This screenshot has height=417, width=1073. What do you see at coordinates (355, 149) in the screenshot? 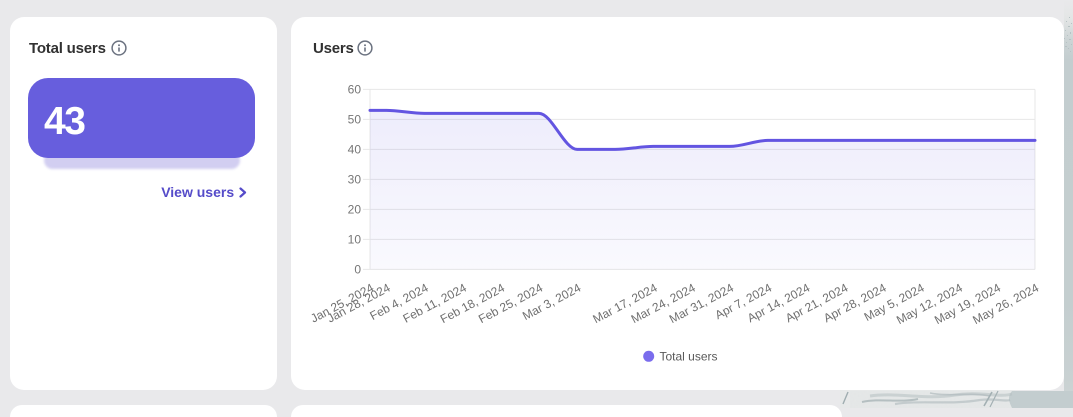
I see `svg-text: 40` at bounding box center [355, 149].